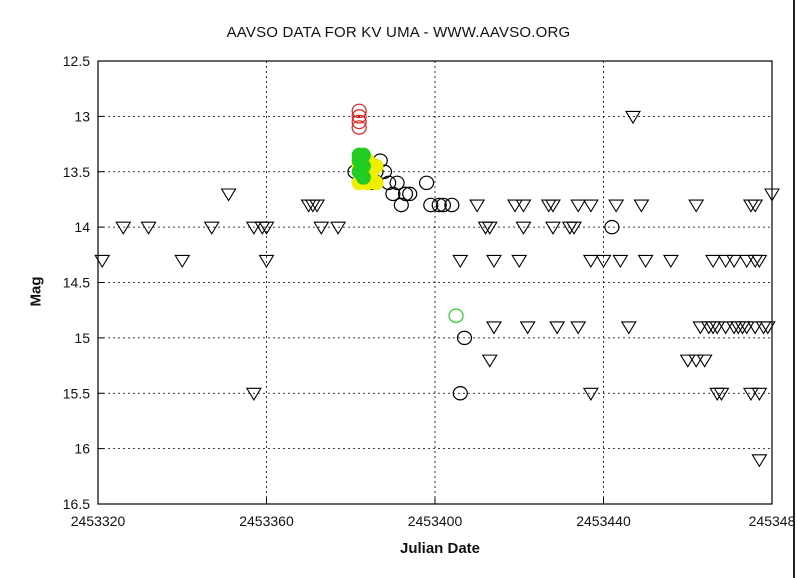  I want to click on y-tick-label: 13, so click(82, 116).